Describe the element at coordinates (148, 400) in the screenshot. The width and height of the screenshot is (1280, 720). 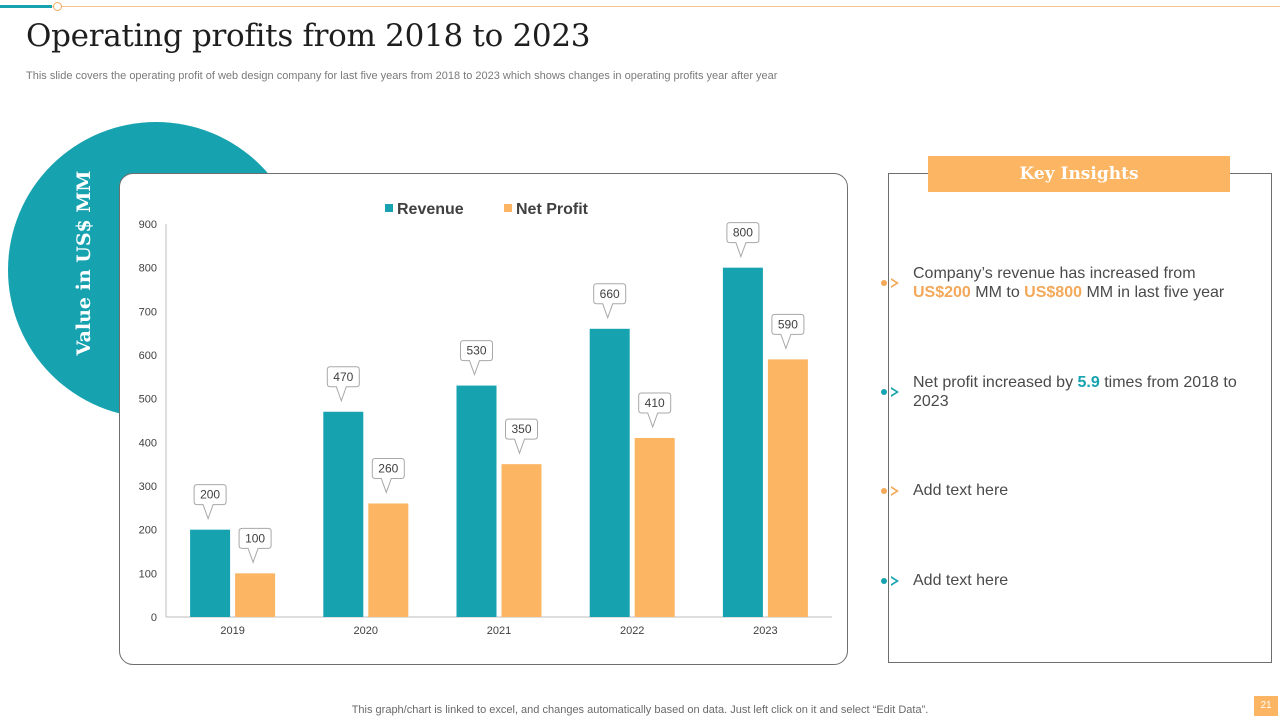
I see `y-tick-label: 500` at that location.